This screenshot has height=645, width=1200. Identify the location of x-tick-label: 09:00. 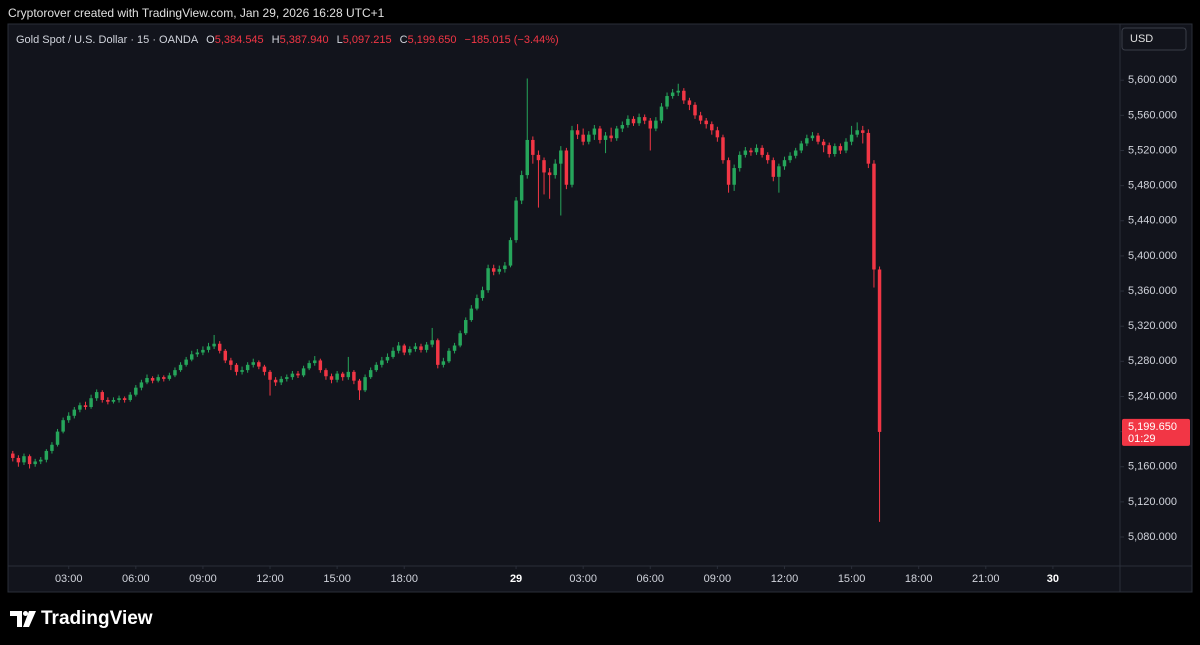
(718, 579).